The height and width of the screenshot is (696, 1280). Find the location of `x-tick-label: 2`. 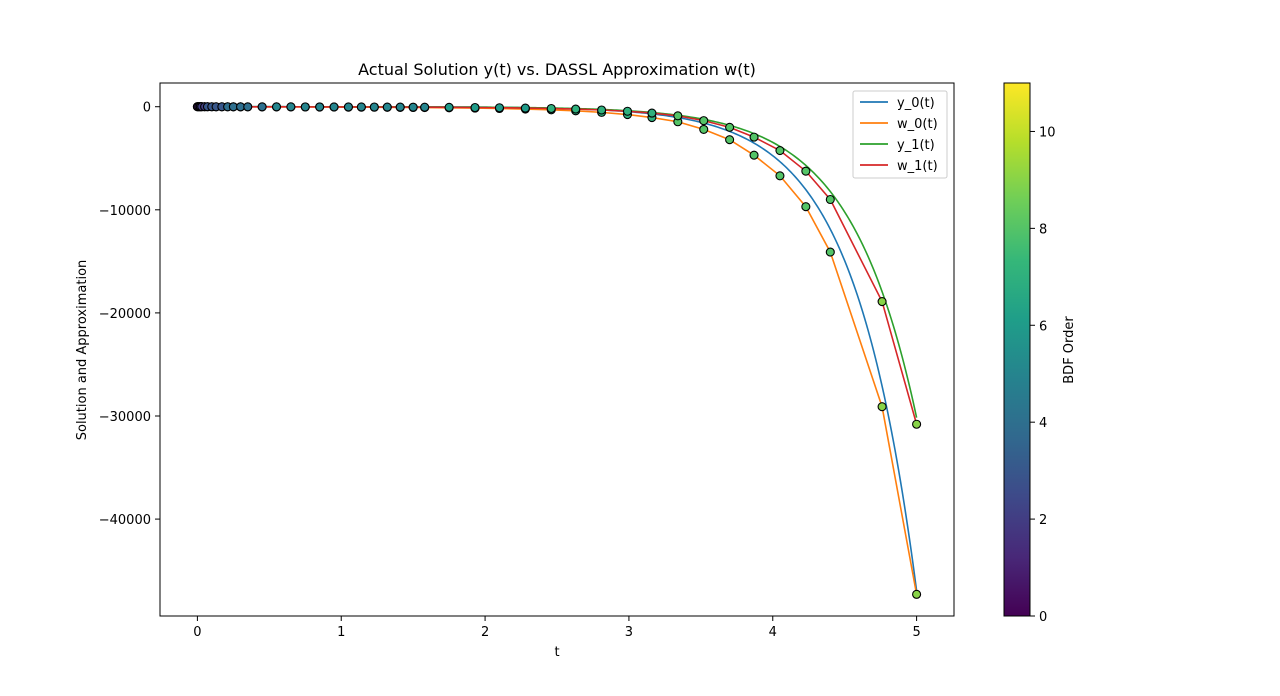

x-tick-label: 2 is located at coordinates (485, 632).